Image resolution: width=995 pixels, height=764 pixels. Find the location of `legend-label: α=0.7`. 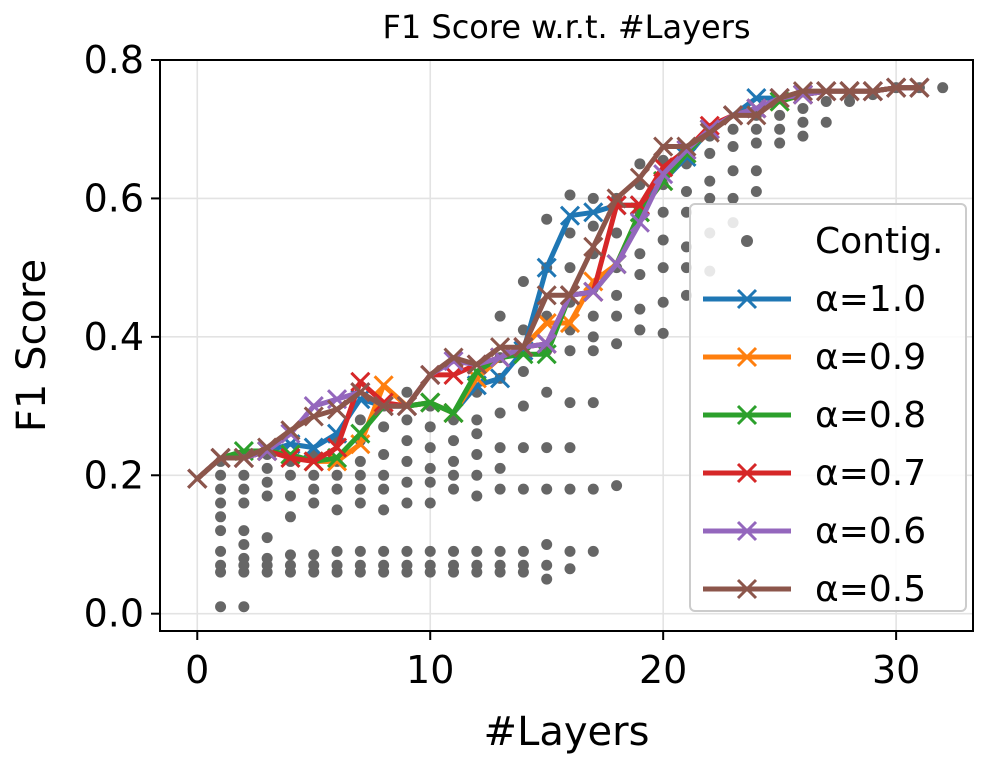

legend-label: α=0.7 is located at coordinates (870, 473).